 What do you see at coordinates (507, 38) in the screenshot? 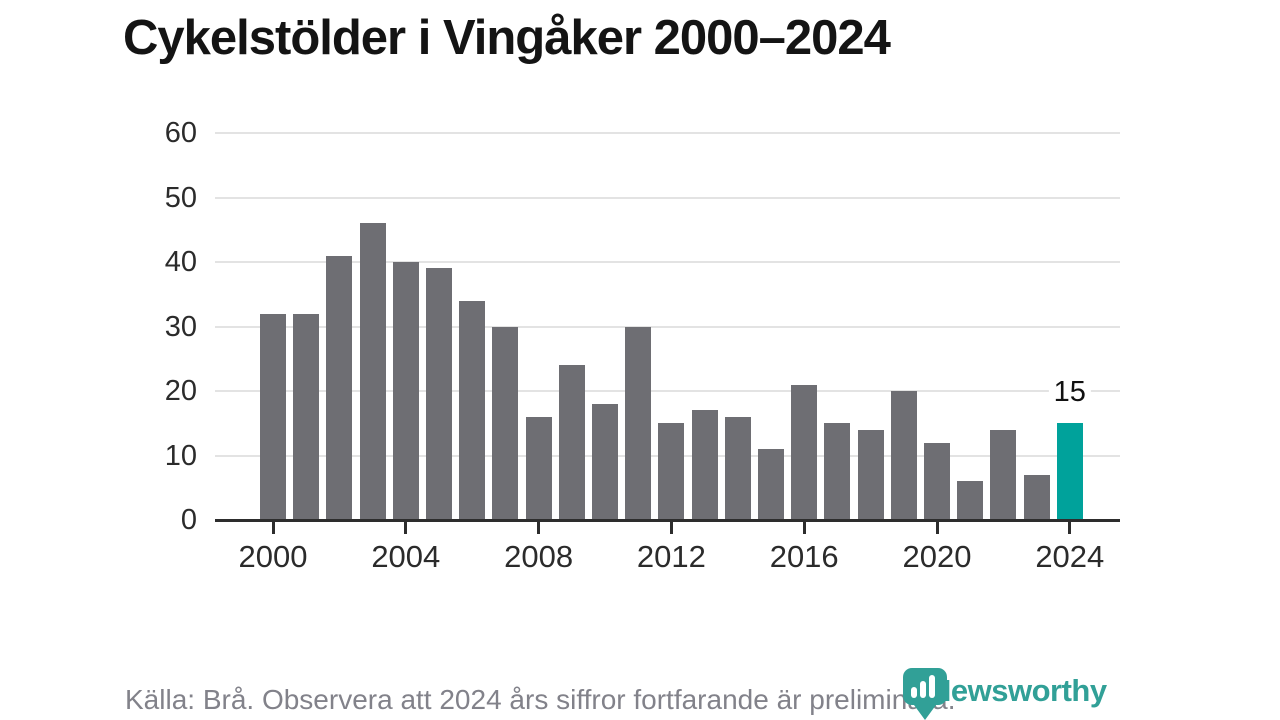
I see `chart-title: Cykelstölder i Vingåker 2000–2024` at bounding box center [507, 38].